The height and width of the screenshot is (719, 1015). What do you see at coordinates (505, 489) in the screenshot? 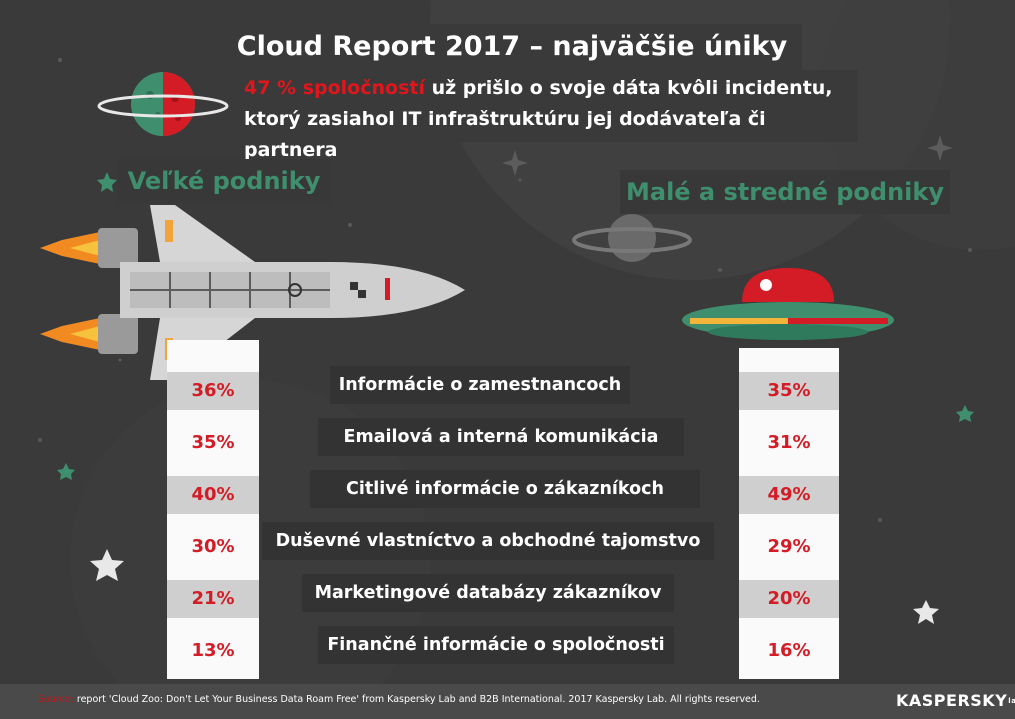
I see `category-label: Citlivé informácie o zákazníkoch` at bounding box center [505, 489].